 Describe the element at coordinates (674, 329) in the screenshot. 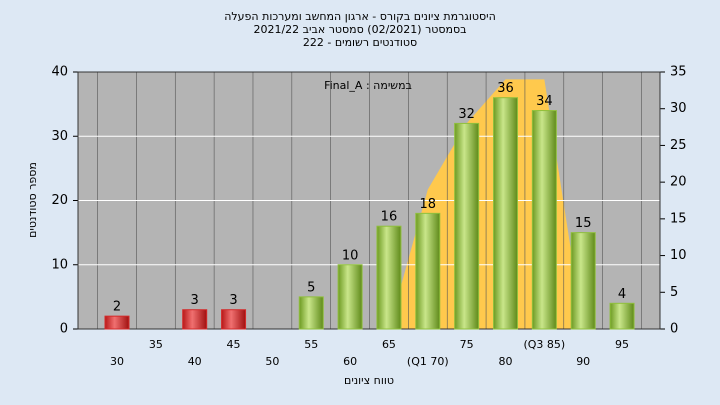

I see `y2-tick-label: 0` at that location.